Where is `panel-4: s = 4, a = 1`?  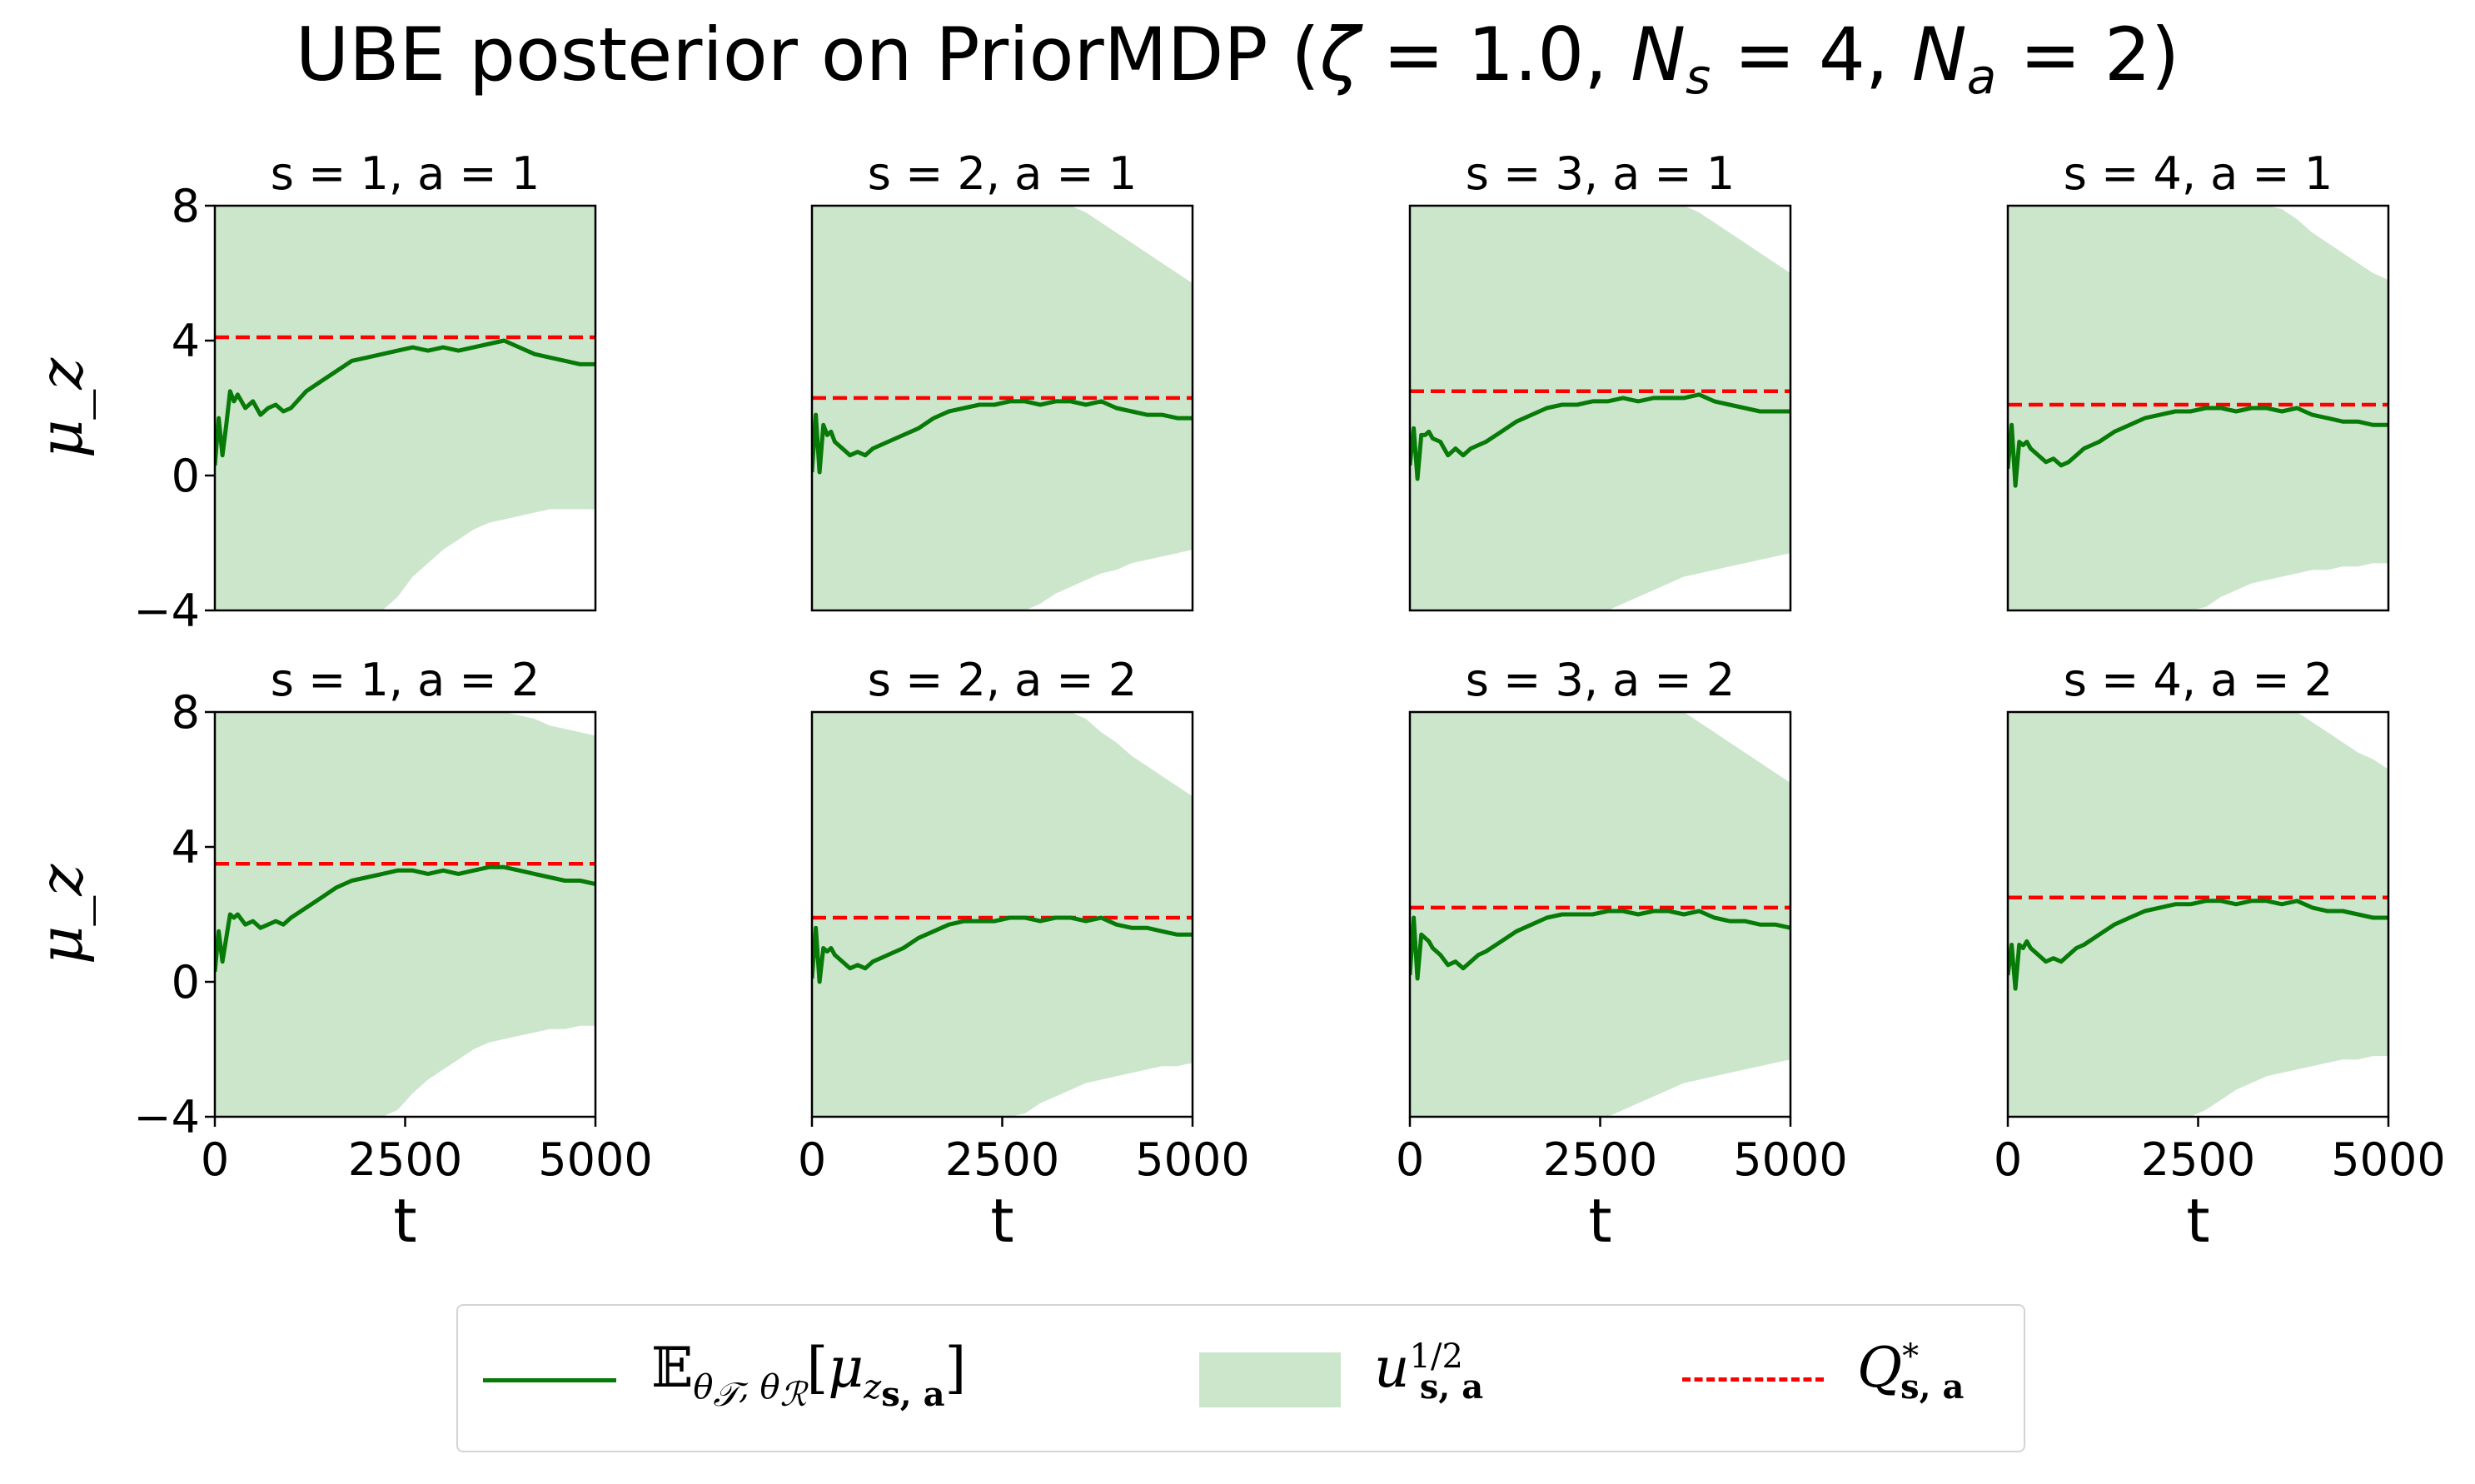
panel-4: s = 4, a = 1 is located at coordinates (2198, 379).